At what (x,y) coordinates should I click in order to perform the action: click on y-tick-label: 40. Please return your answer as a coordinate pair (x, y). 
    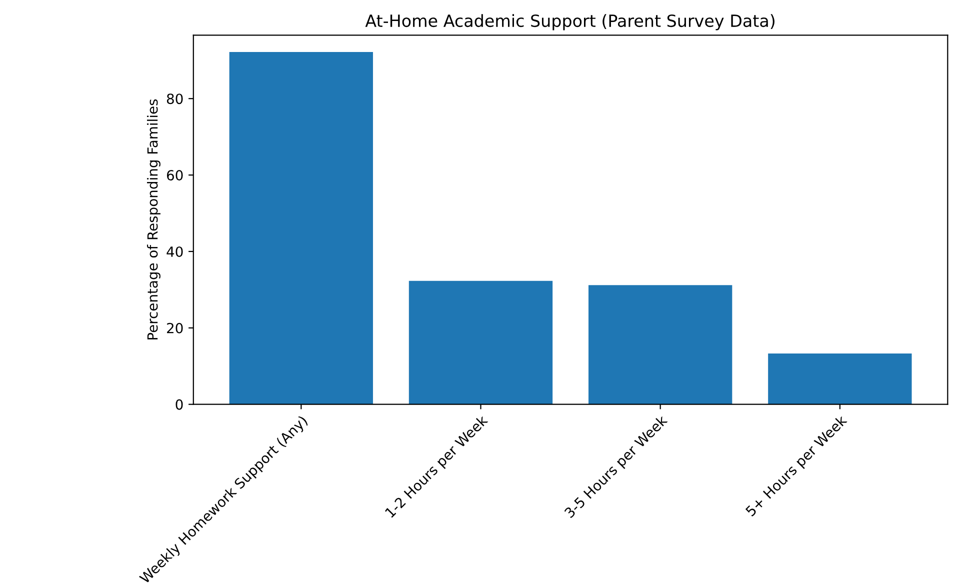
    Looking at the image, I should click on (174, 251).